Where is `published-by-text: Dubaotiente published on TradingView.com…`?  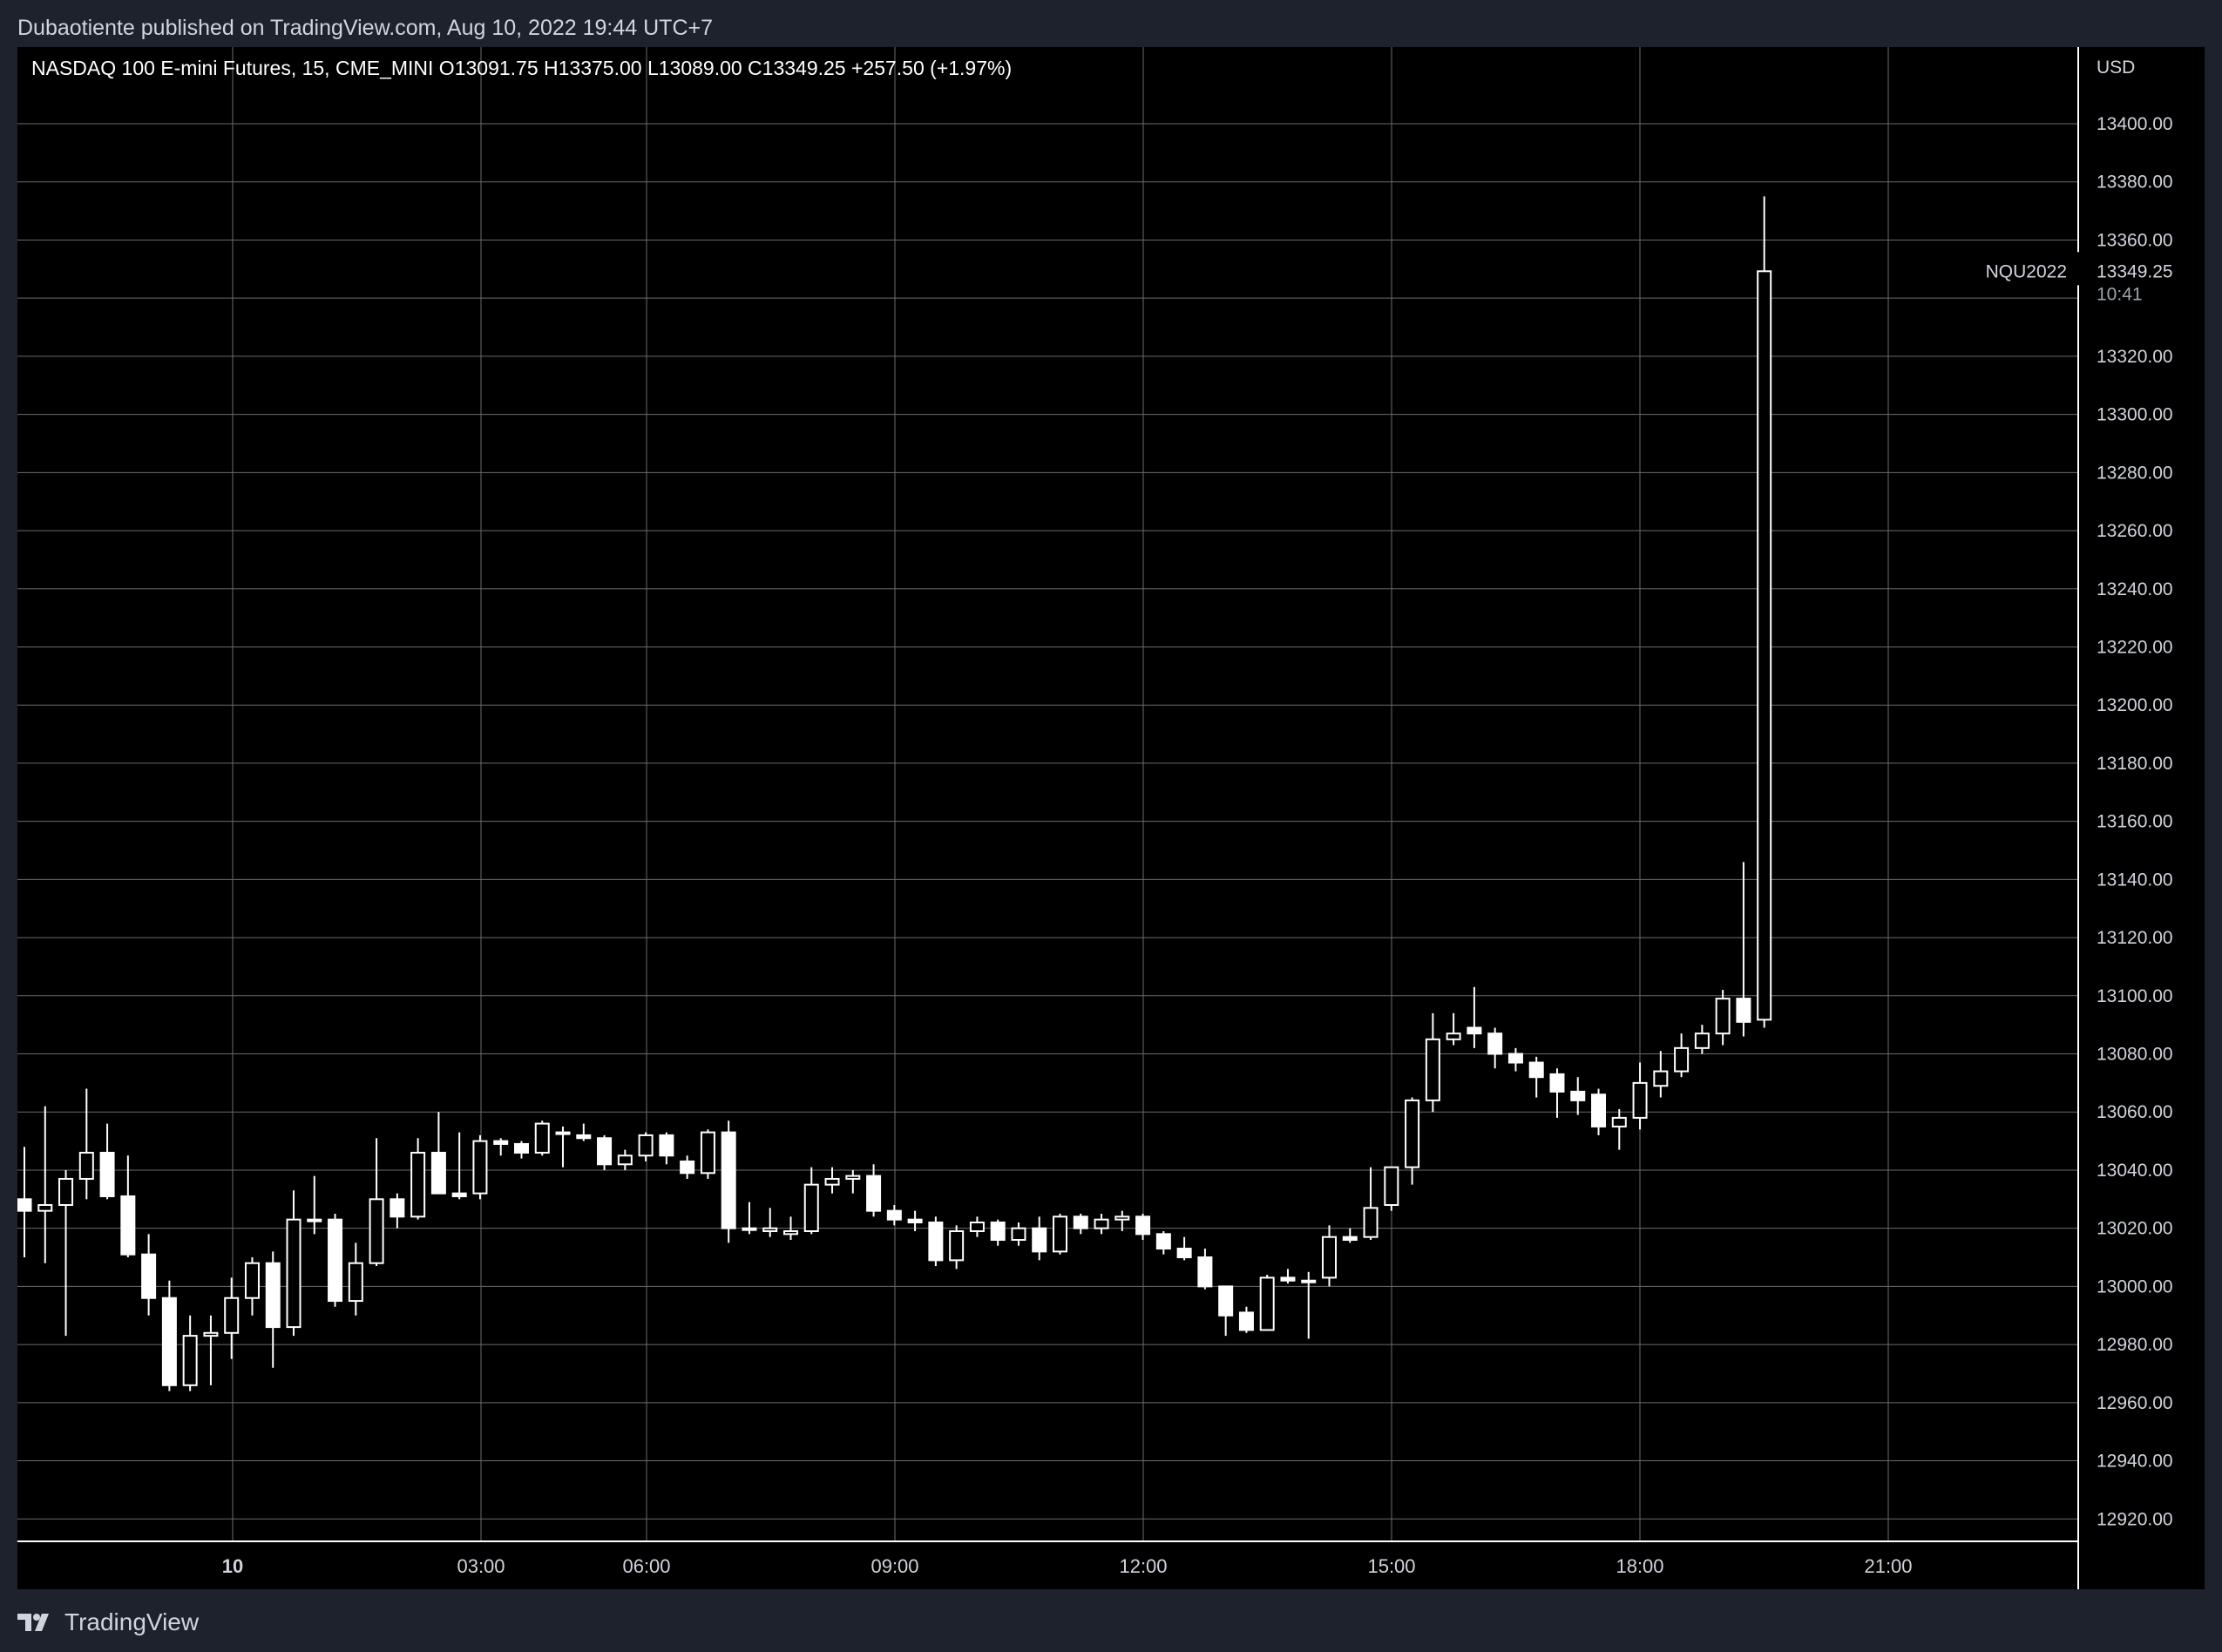 published-by-text: Dubaotiente published on TradingView.com… is located at coordinates (365, 28).